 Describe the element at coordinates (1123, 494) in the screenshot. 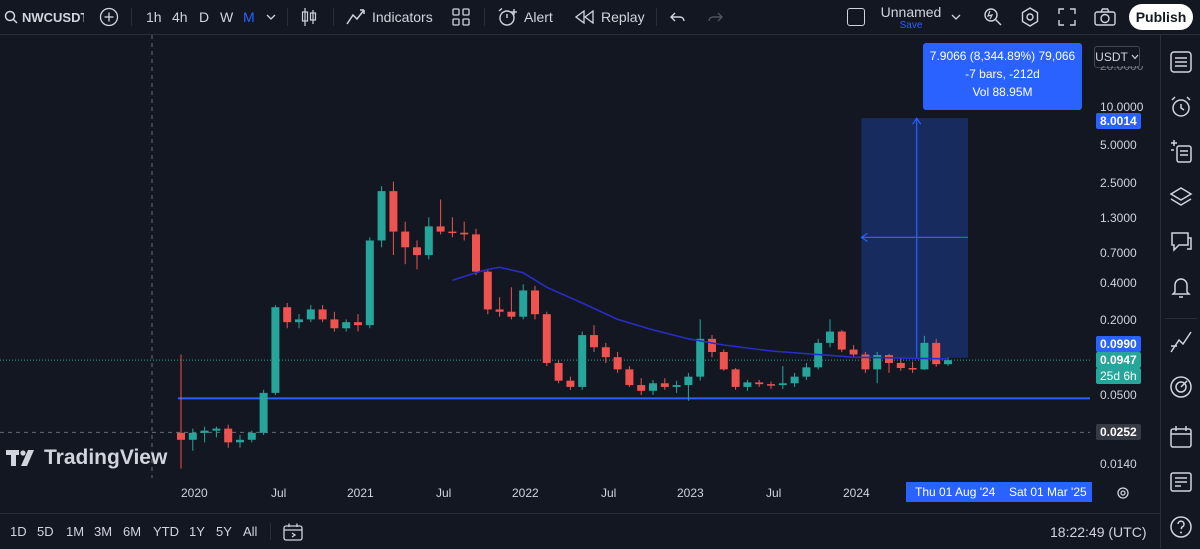

I see `axis-settings-button` at that location.